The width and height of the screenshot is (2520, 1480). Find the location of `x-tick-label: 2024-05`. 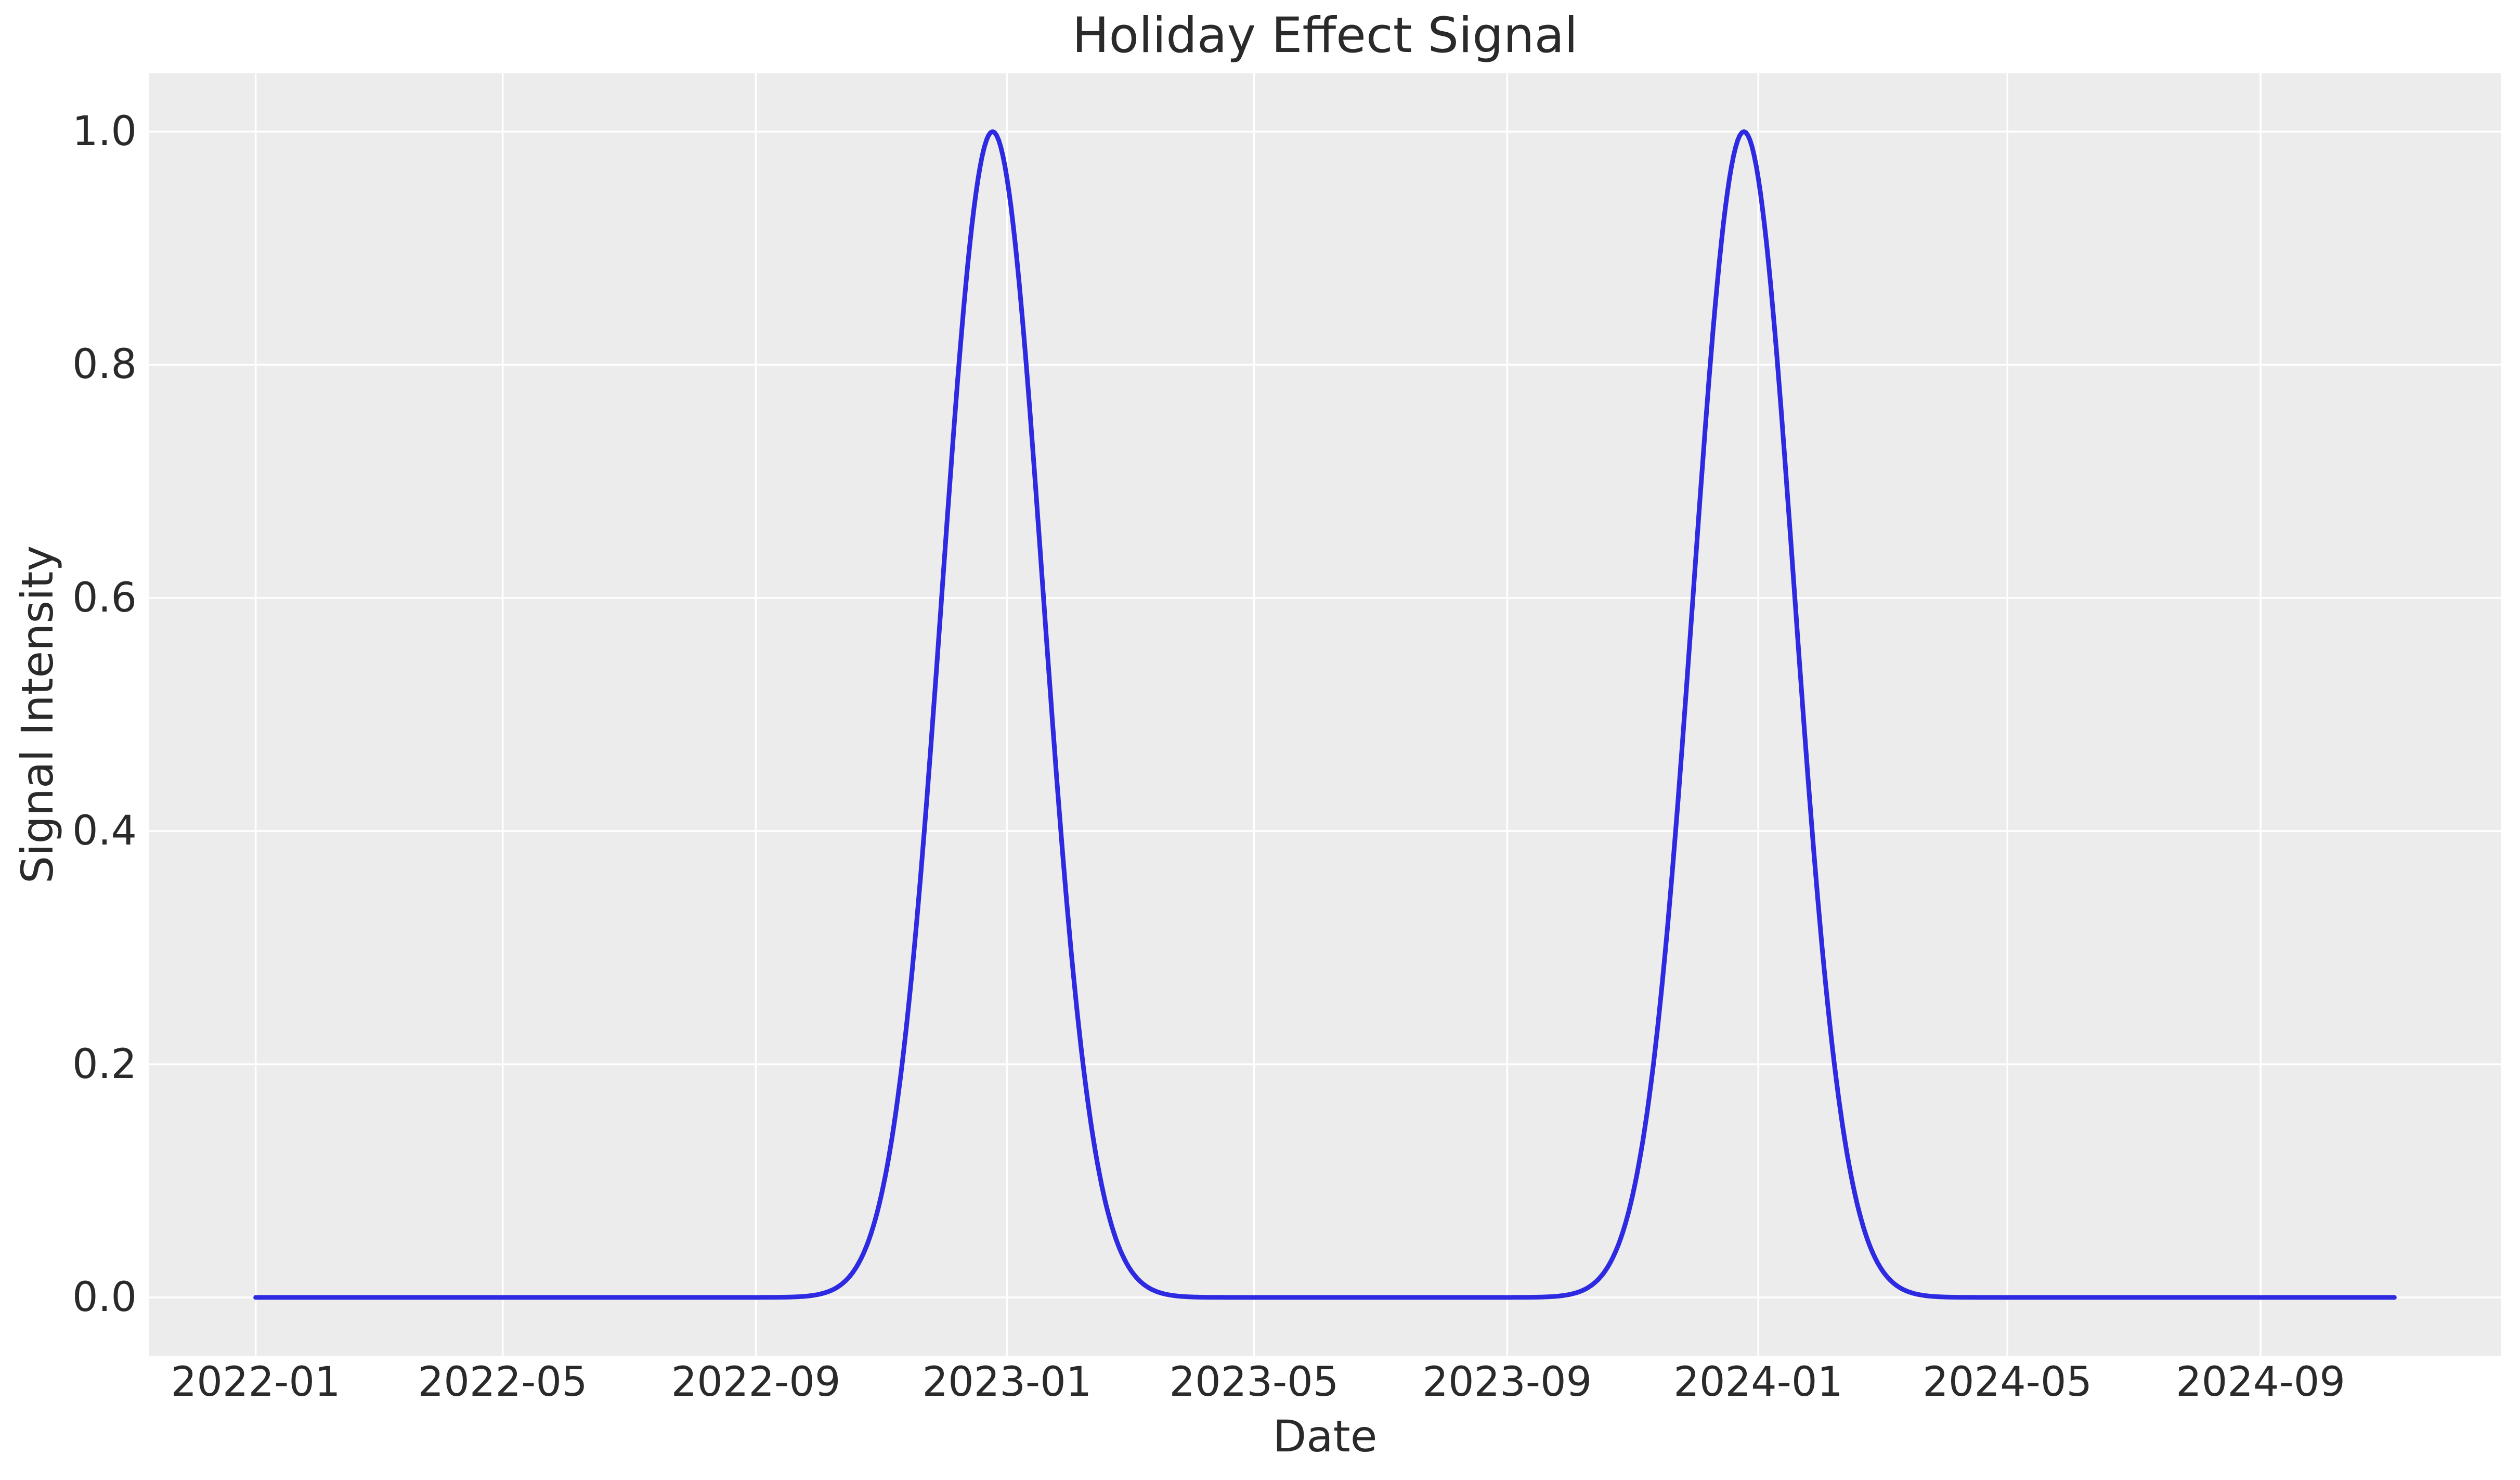

x-tick-label: 2024-05 is located at coordinates (2008, 1382).